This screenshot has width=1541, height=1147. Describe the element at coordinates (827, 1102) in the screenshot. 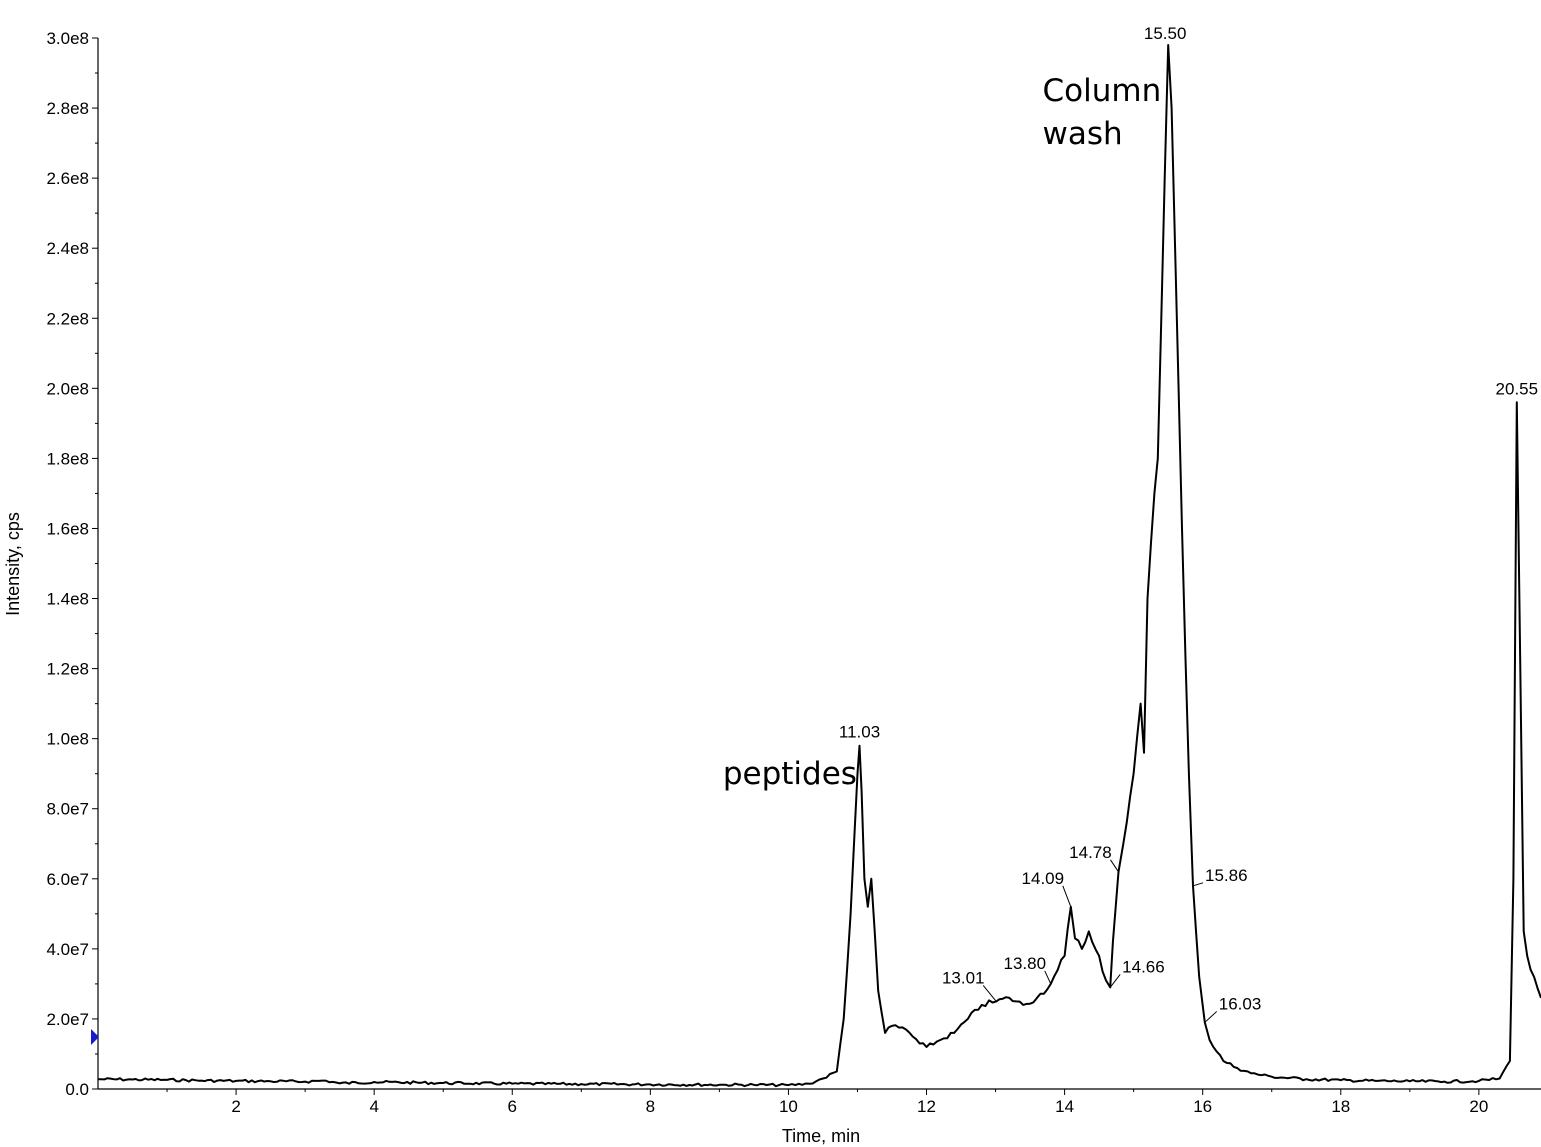

I see `x-ticks: 2 4 6 8 10 12 14 16 18 20` at that location.